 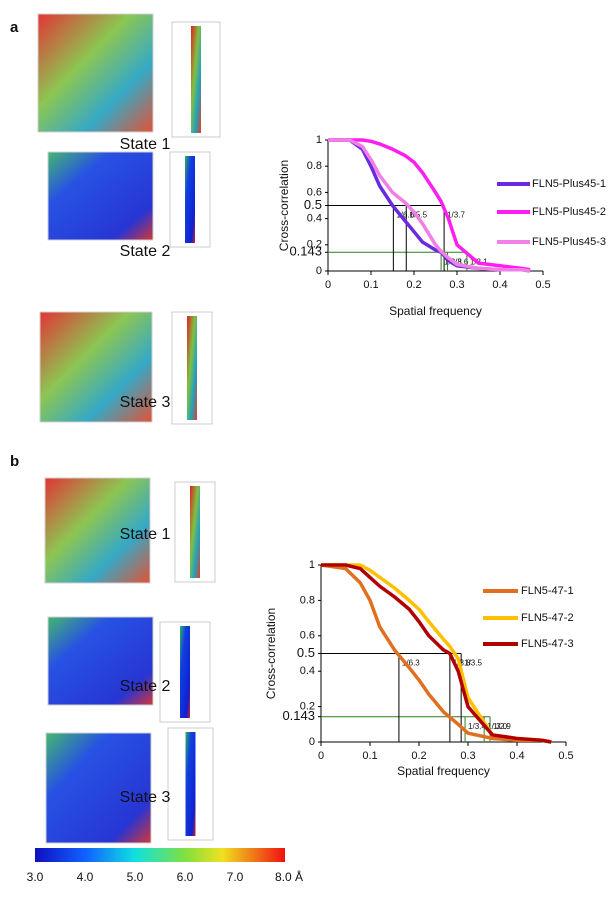 What do you see at coordinates (185, 877) in the screenshot?
I see `colorbar-label: 6.0` at bounding box center [185, 877].